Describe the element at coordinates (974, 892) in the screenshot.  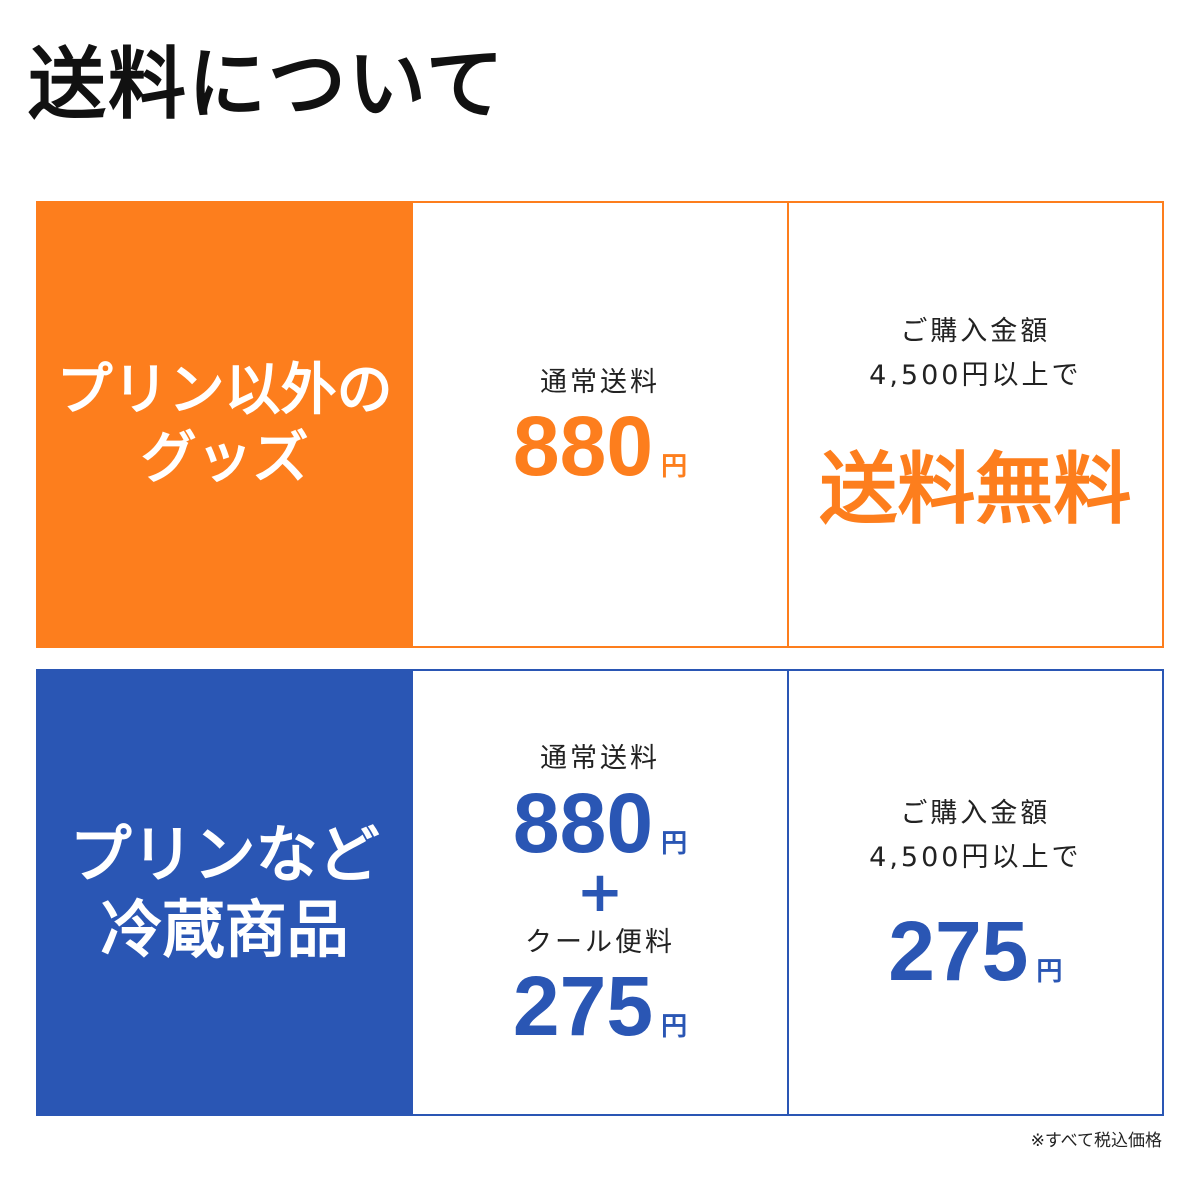
I see `discount-shipping-cell: ご購入金額 4,500円以上で 275 円` at that location.